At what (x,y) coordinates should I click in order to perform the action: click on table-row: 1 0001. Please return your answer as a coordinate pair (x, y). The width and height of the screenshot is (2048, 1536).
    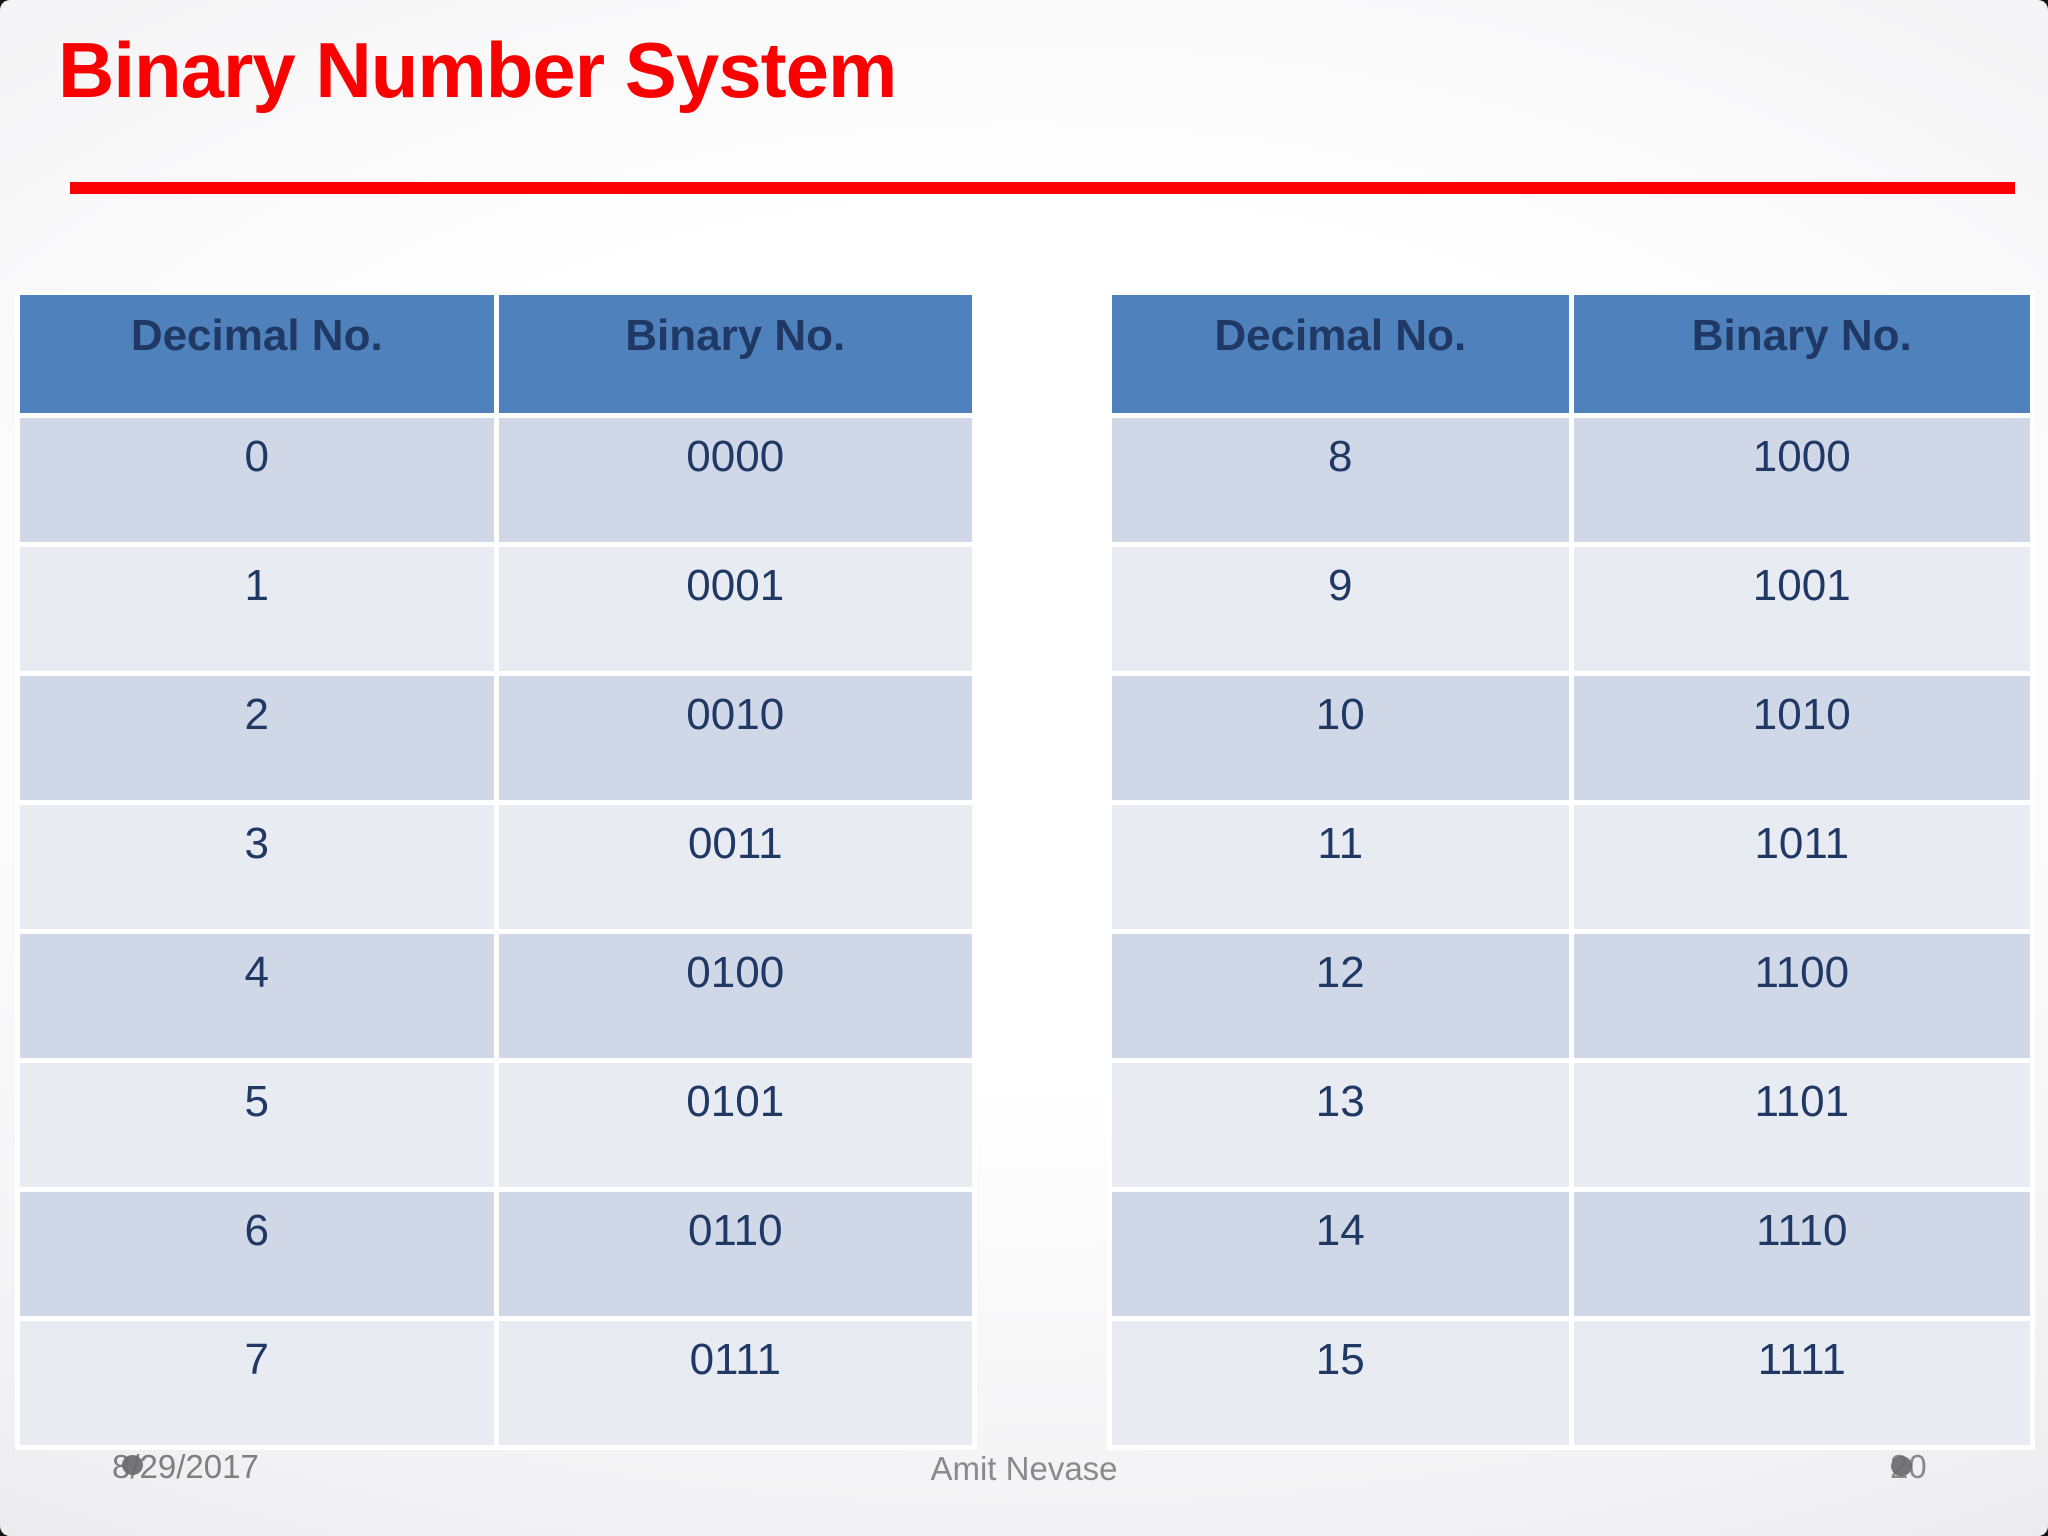
    Looking at the image, I should click on (496, 609).